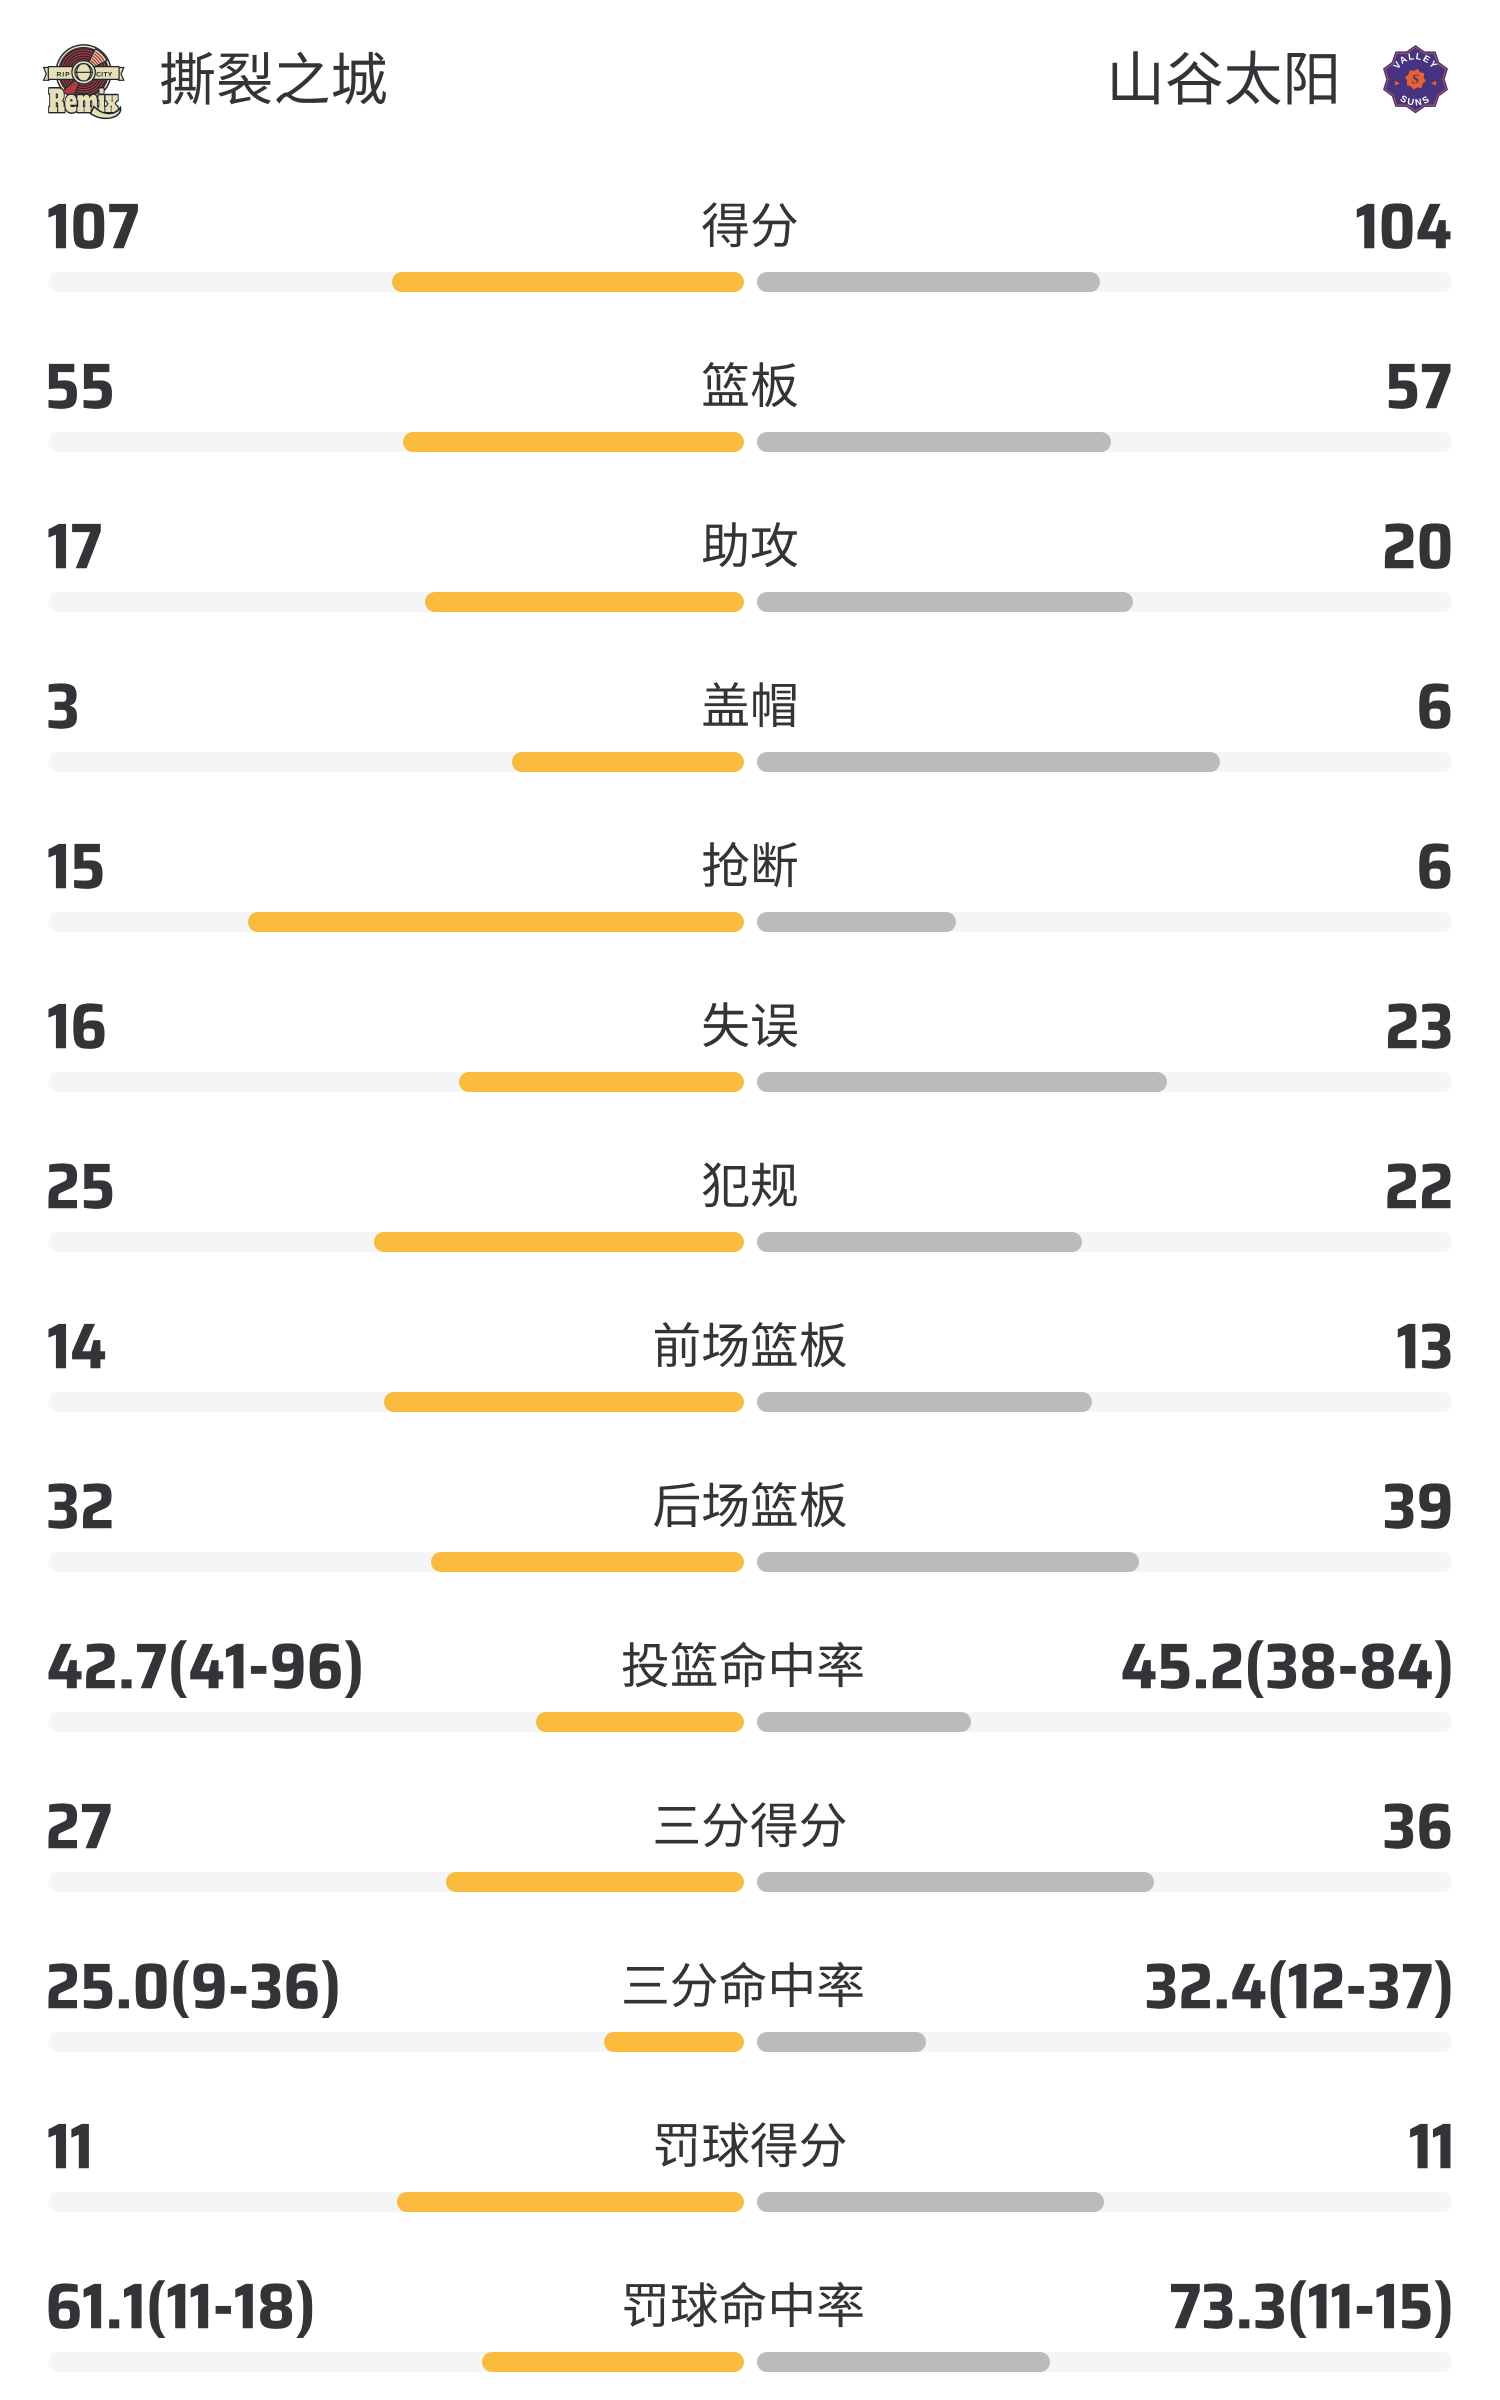 This screenshot has height=2400, width=1500. Describe the element at coordinates (1416, 100) in the screenshot. I see `svg-text: SUNS` at that location.